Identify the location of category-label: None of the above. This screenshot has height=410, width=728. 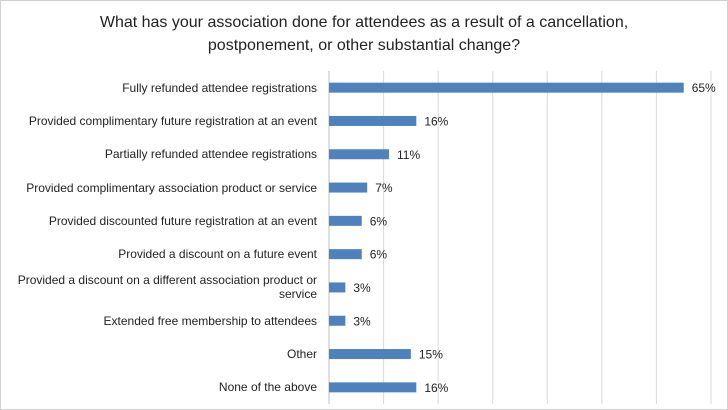
(267, 387).